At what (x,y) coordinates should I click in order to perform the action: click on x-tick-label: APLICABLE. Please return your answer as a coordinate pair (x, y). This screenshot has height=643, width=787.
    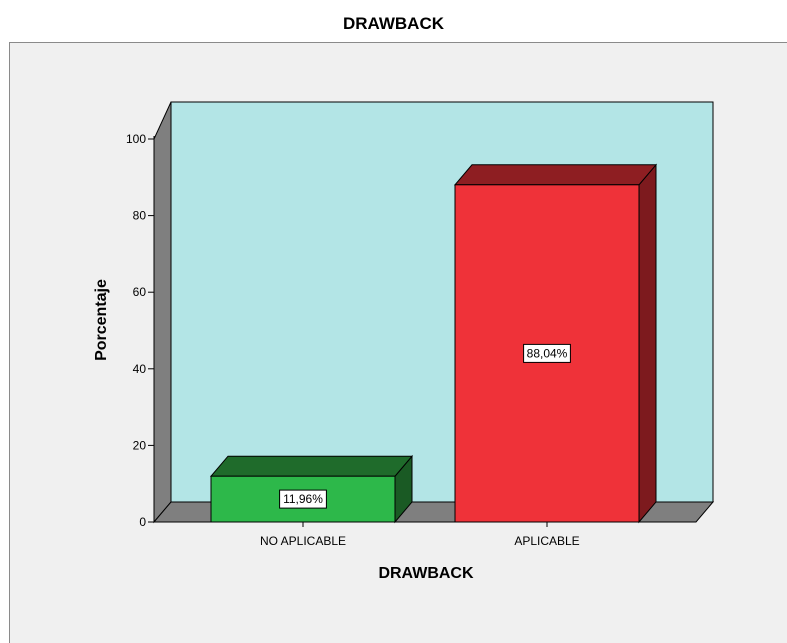
    Looking at the image, I should click on (546, 541).